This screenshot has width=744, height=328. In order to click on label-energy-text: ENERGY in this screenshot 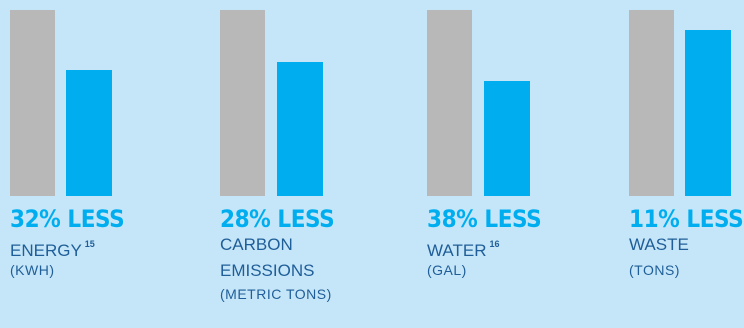, I will do `click(46, 250)`.